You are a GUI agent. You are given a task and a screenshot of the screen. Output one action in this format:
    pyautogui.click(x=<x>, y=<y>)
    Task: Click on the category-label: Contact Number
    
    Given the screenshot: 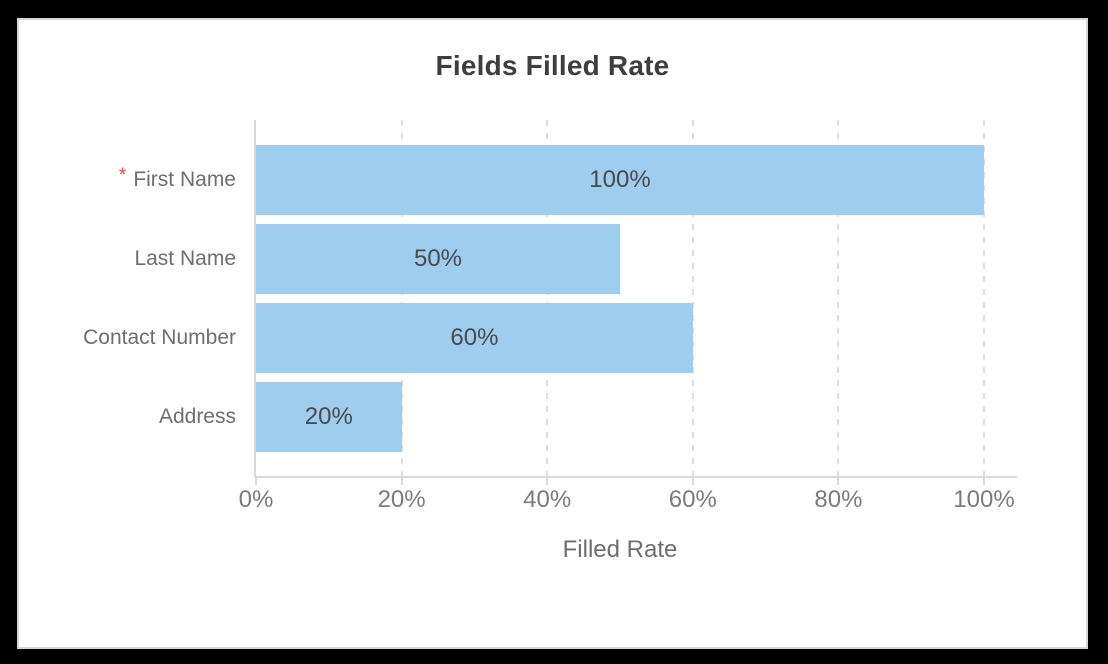 What is the action you would take?
    pyautogui.click(x=159, y=338)
    